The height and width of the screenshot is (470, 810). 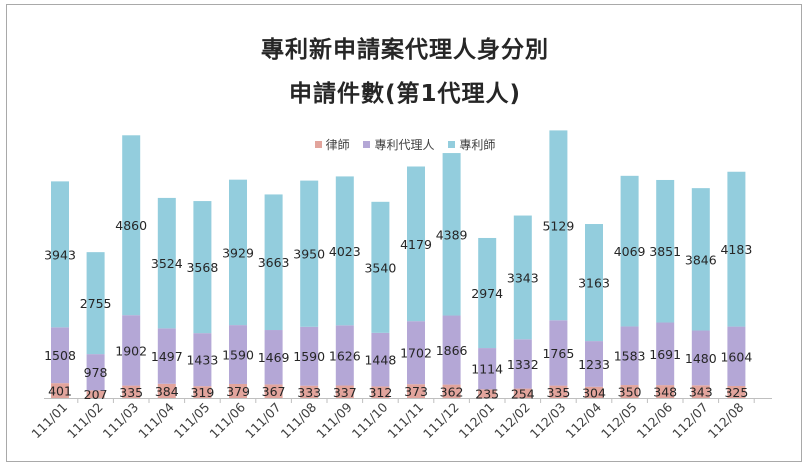 I want to click on data-label-lawyer: 350, so click(x=630, y=392).